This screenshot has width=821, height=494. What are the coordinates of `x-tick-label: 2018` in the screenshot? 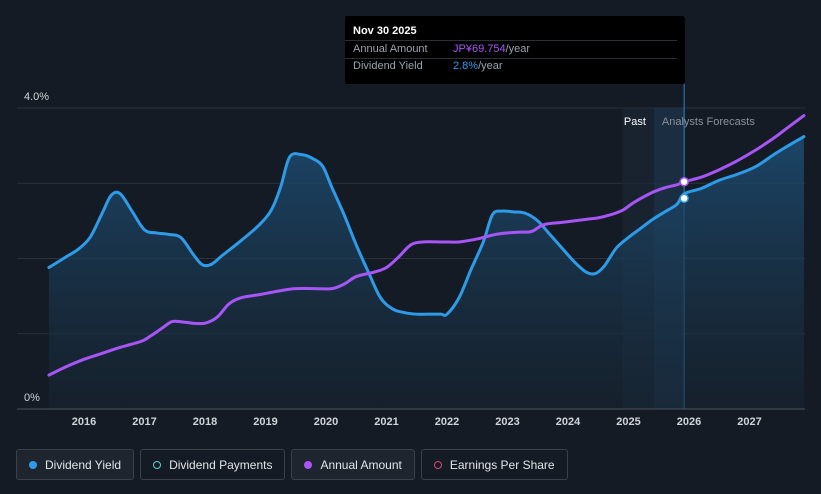 It's located at (205, 422).